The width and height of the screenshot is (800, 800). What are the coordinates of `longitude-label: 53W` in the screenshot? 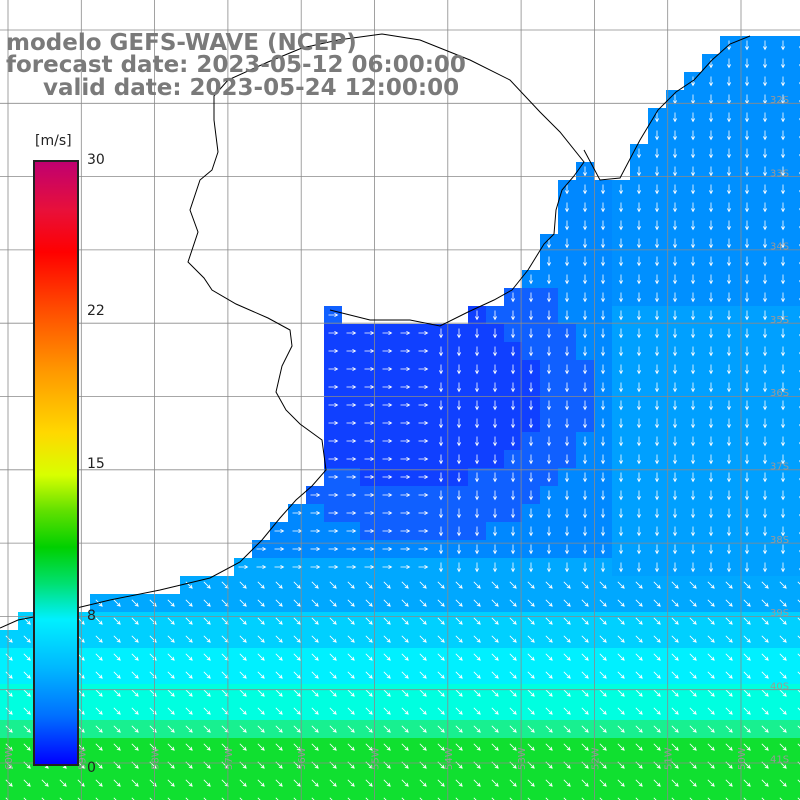 It's located at (522, 758).